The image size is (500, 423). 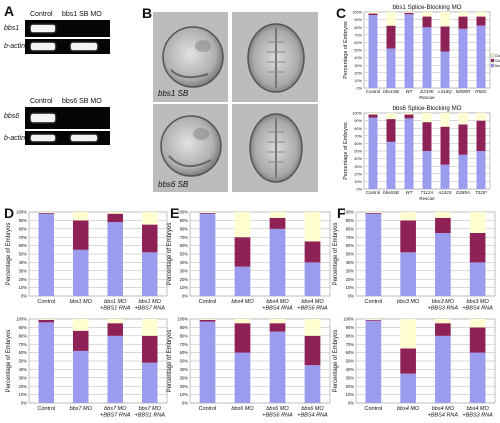 I want to click on y-tick-label: 30%, so click(x=358, y=66).